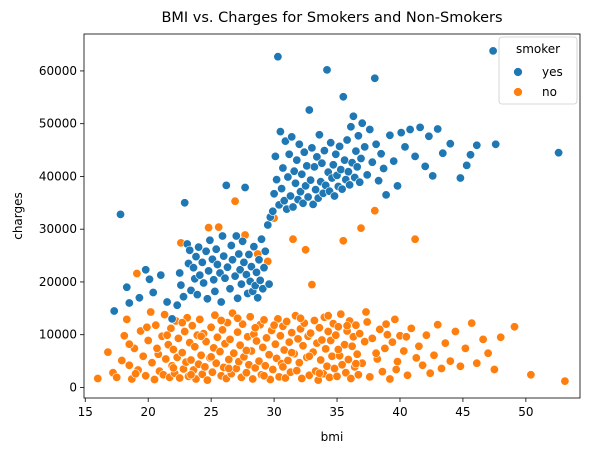 This screenshot has width=589, height=453. Describe the element at coordinates (58, 335) in the screenshot. I see `y-tick-label: 10000` at that location.